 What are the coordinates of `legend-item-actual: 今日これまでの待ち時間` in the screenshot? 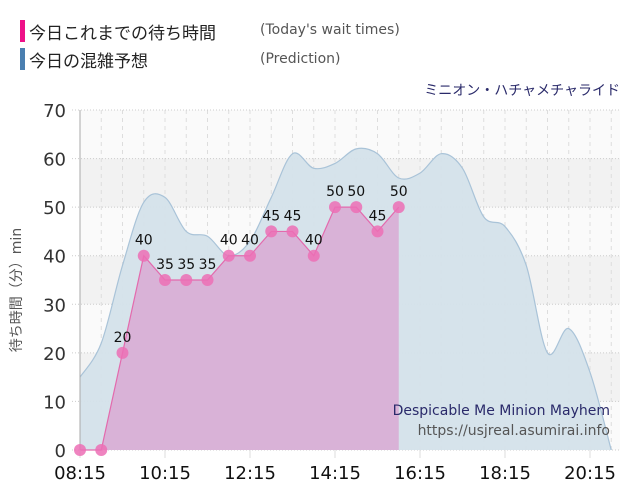 It's located at (118, 32).